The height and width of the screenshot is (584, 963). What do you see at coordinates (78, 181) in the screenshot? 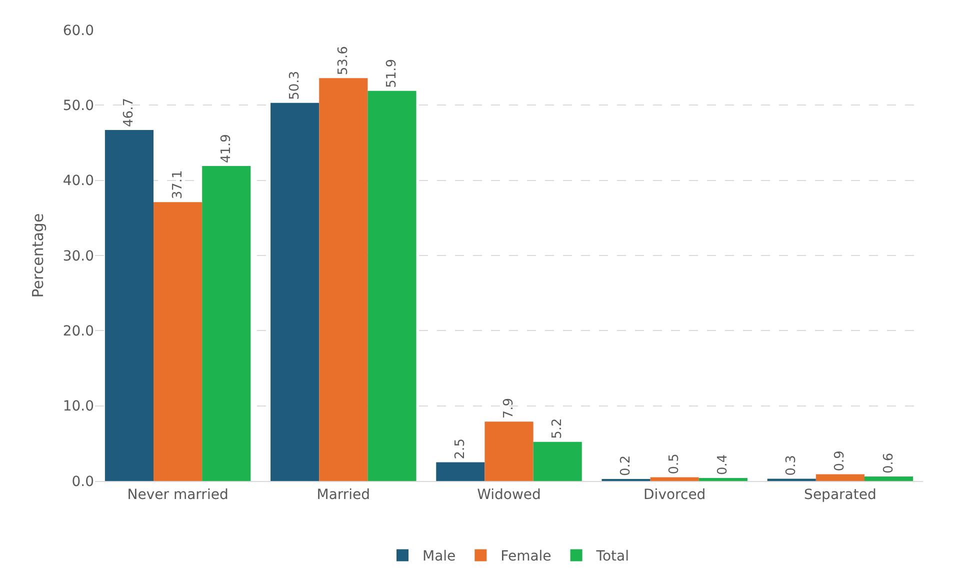
I see `y-tick-label: 40.0` at bounding box center [78, 181].